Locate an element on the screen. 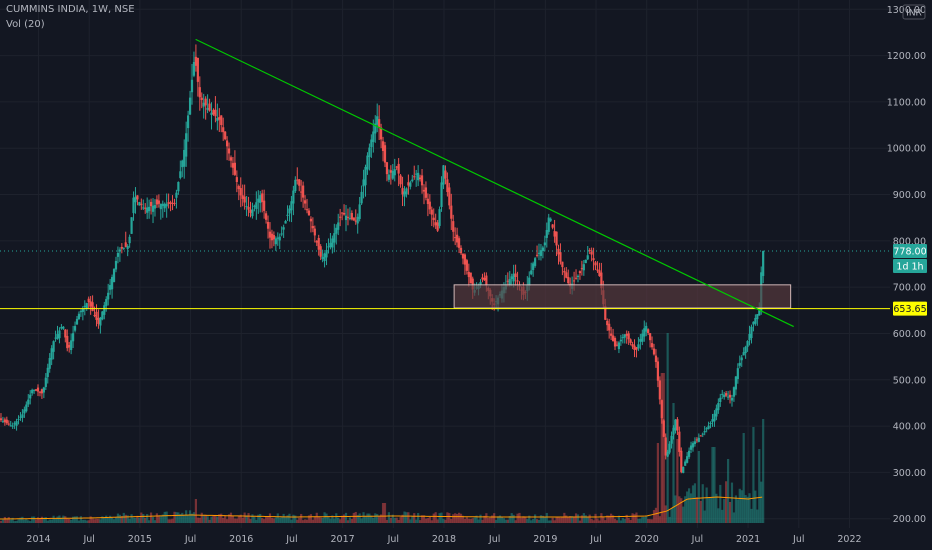 The image size is (932, 550). y-tick-label: 1200.00 is located at coordinates (906, 56).